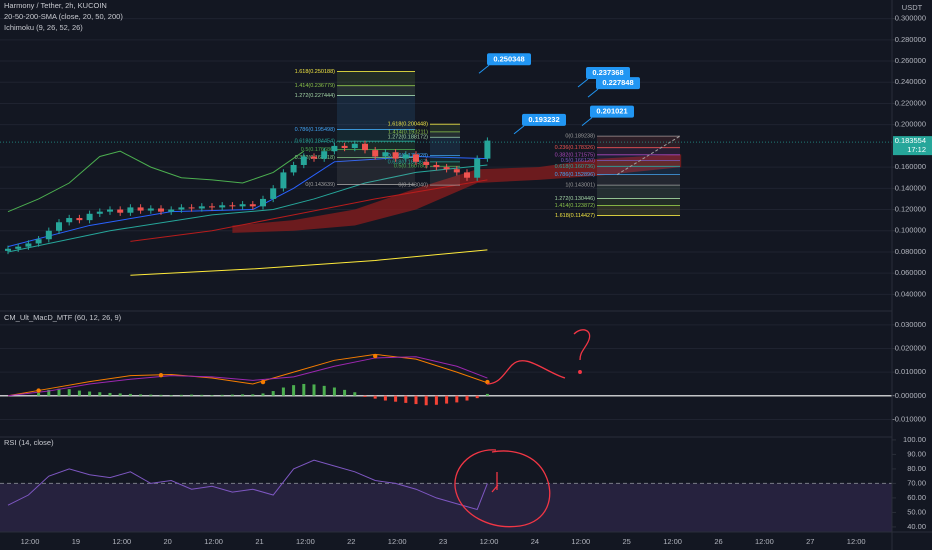  I want to click on y-tick-label: 100.00, so click(914, 439).